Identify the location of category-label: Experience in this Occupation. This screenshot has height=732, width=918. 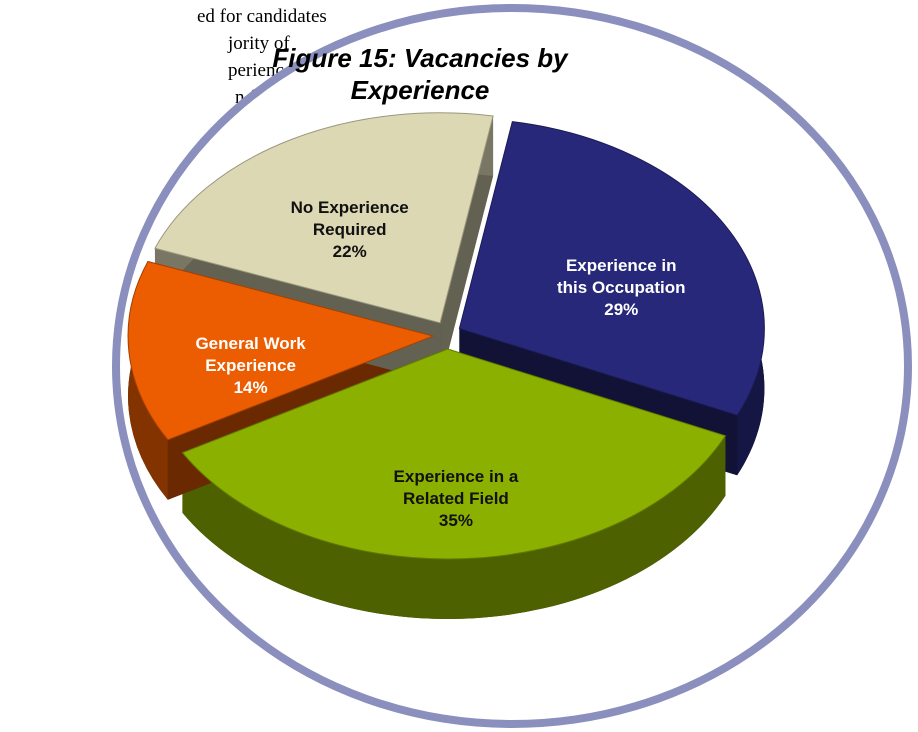
(621, 276).